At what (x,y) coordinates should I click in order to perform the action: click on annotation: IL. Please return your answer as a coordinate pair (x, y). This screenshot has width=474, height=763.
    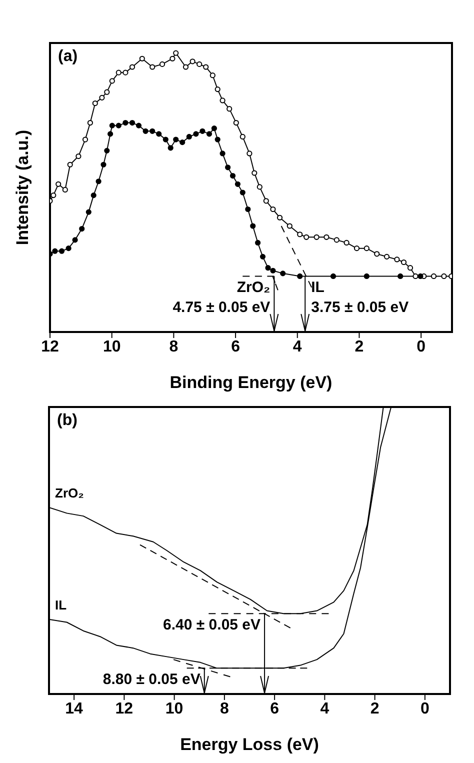
    Looking at the image, I should click on (317, 287).